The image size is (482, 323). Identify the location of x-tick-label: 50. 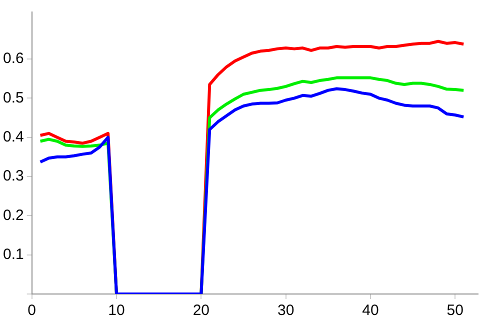
(455, 311).